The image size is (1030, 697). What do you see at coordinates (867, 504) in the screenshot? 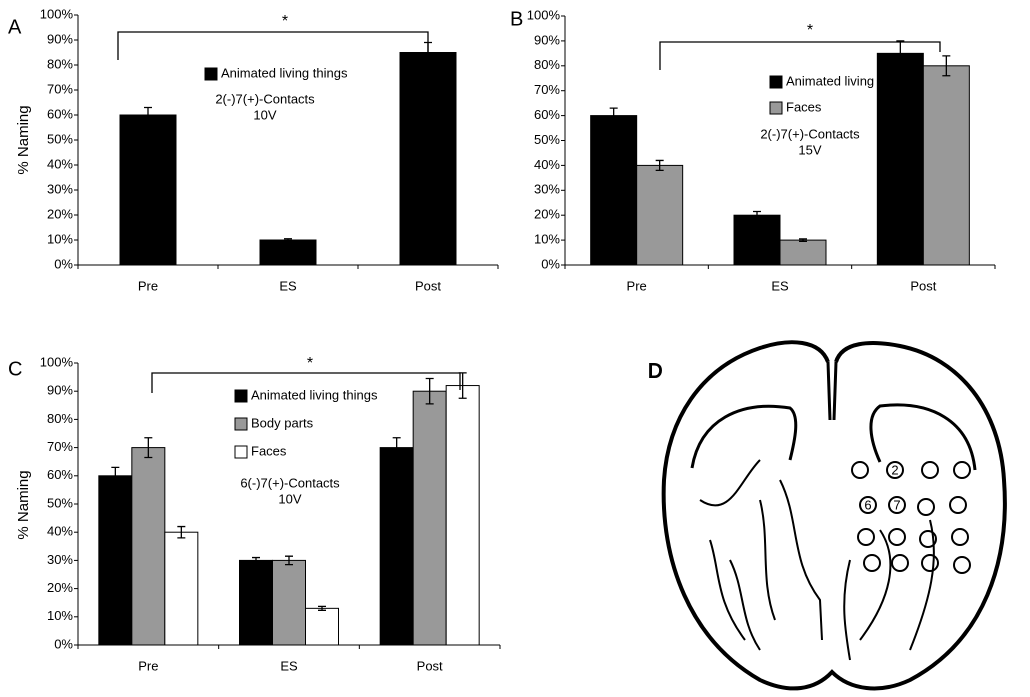
I see `electrode-label: 6` at bounding box center [867, 504].